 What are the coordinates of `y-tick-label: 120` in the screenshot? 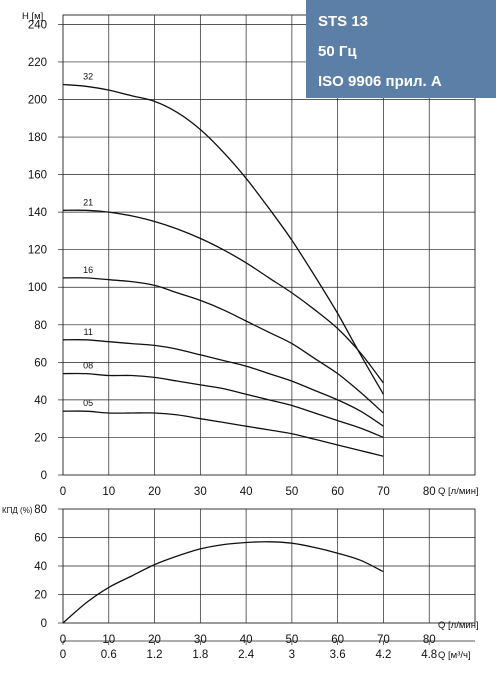 It's located at (37, 251).